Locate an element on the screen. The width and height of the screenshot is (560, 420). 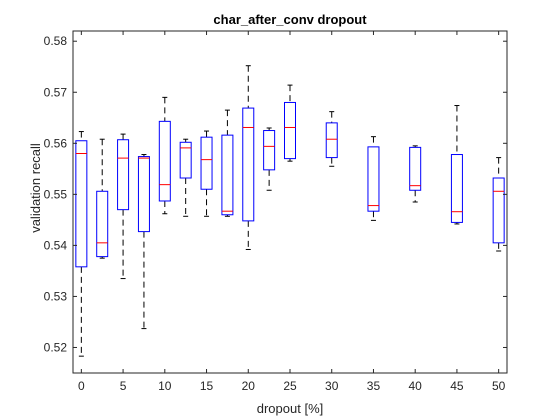
x-axis-label: dropout [%] is located at coordinates (290, 408).